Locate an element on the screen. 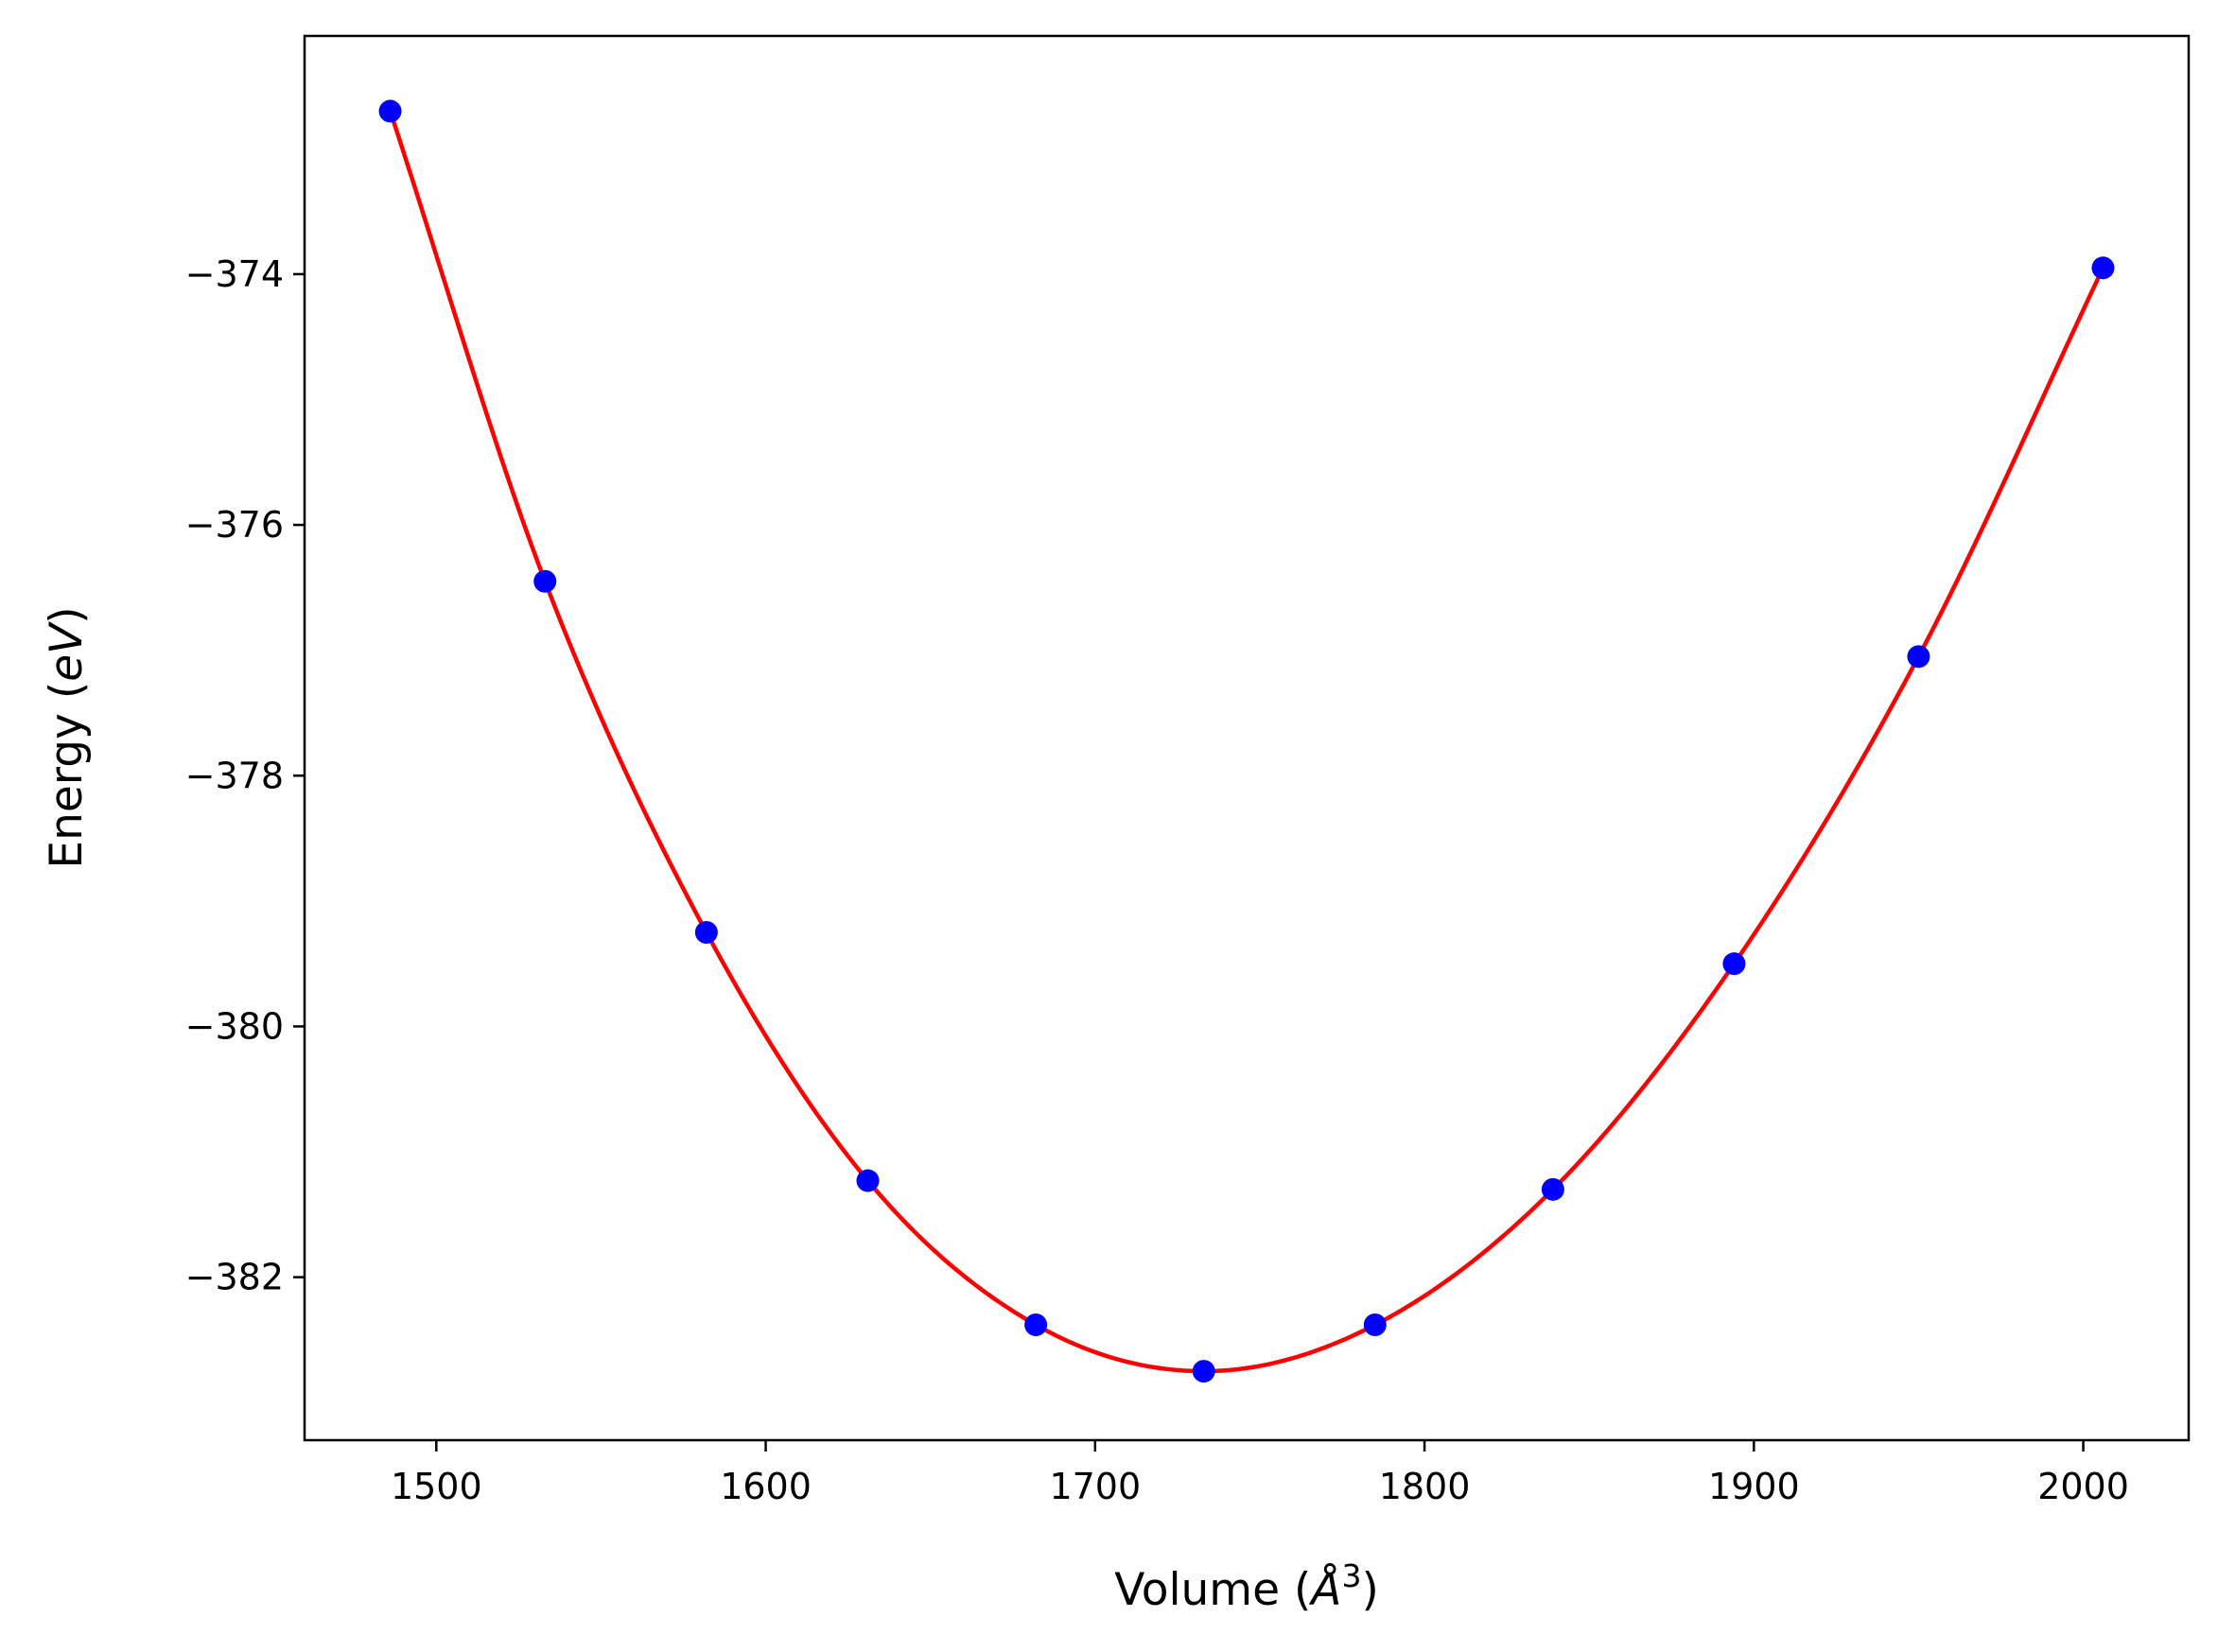  x-tick-label: 1900 is located at coordinates (1754, 1487).